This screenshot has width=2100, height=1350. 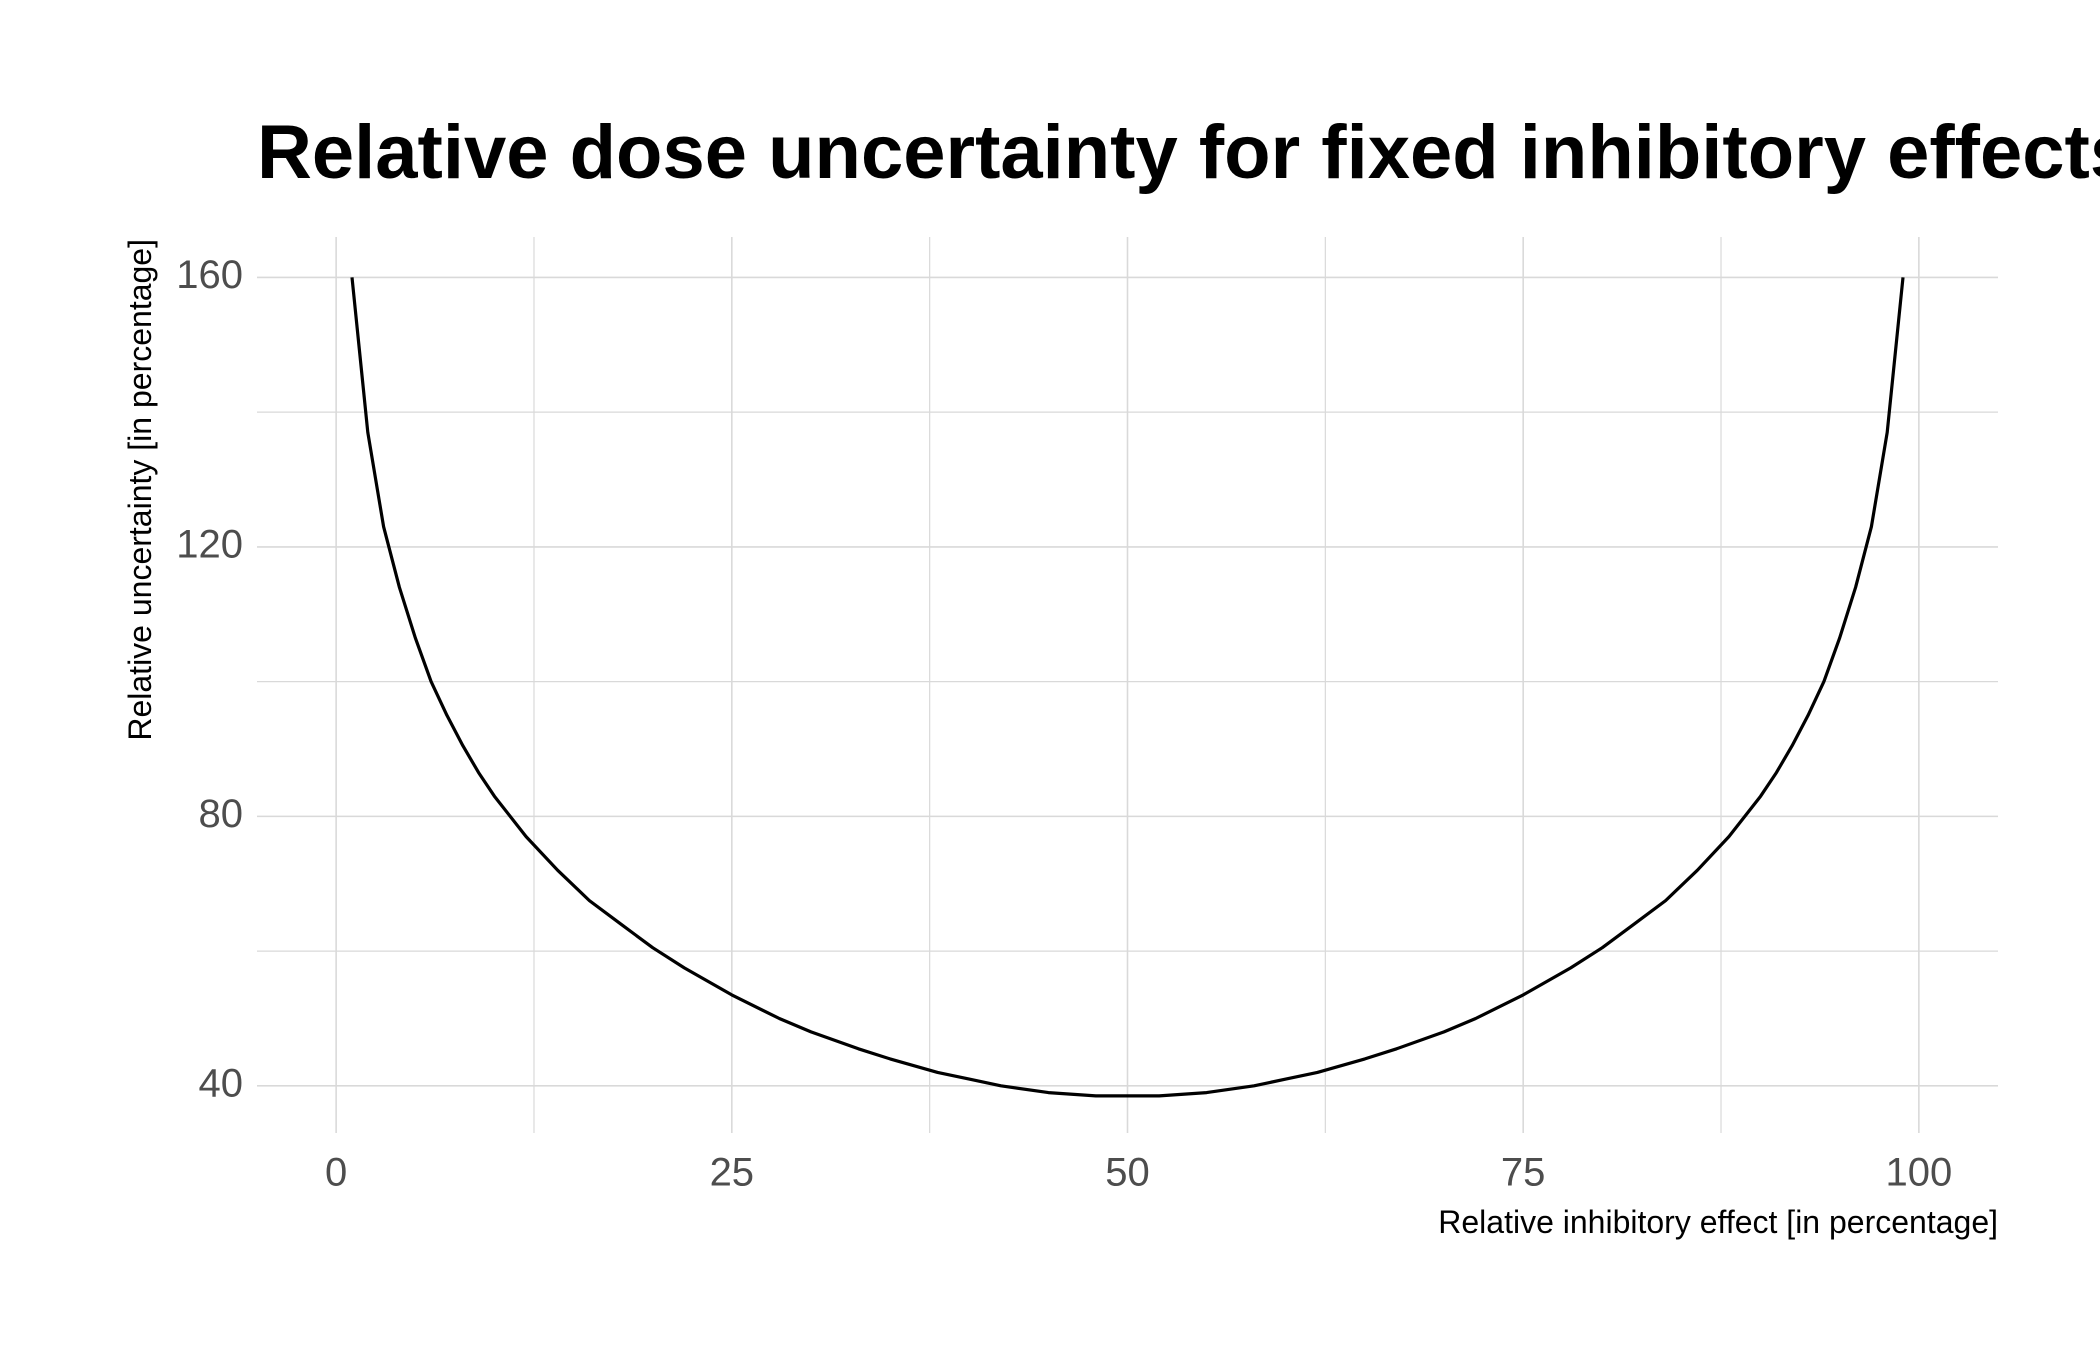 I want to click on y-tick-label-3: 160, so click(x=209, y=275).